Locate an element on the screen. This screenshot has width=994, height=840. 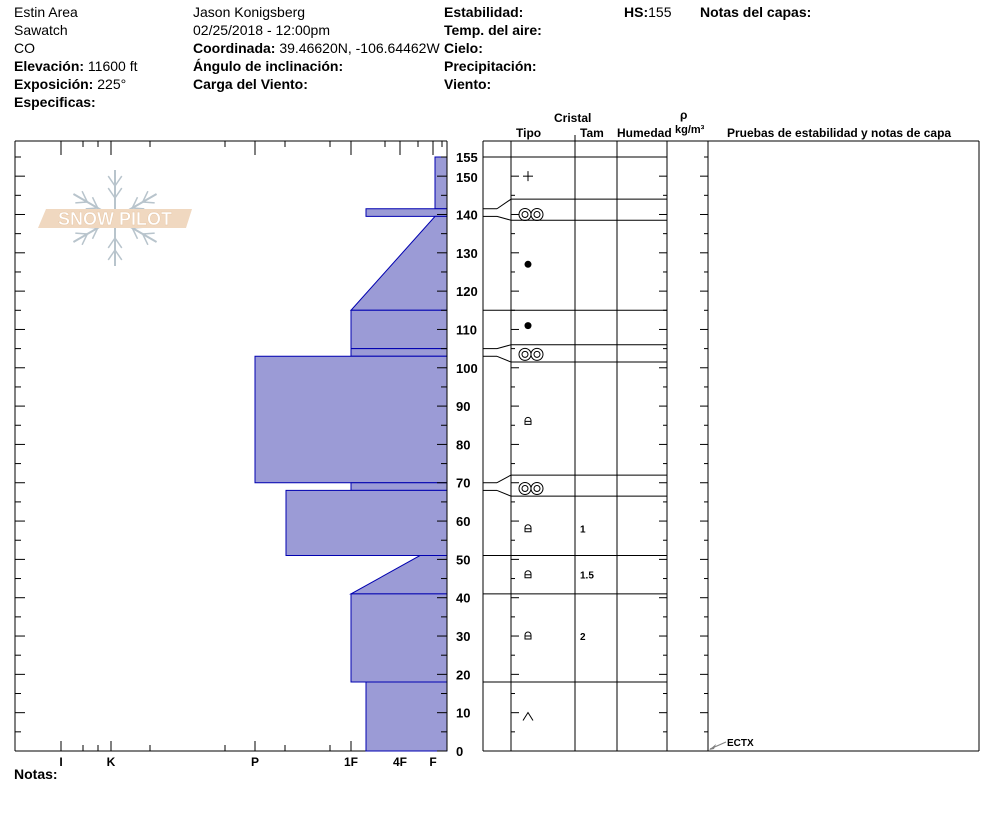
depth-tick-label: 60 is located at coordinates (463, 521).